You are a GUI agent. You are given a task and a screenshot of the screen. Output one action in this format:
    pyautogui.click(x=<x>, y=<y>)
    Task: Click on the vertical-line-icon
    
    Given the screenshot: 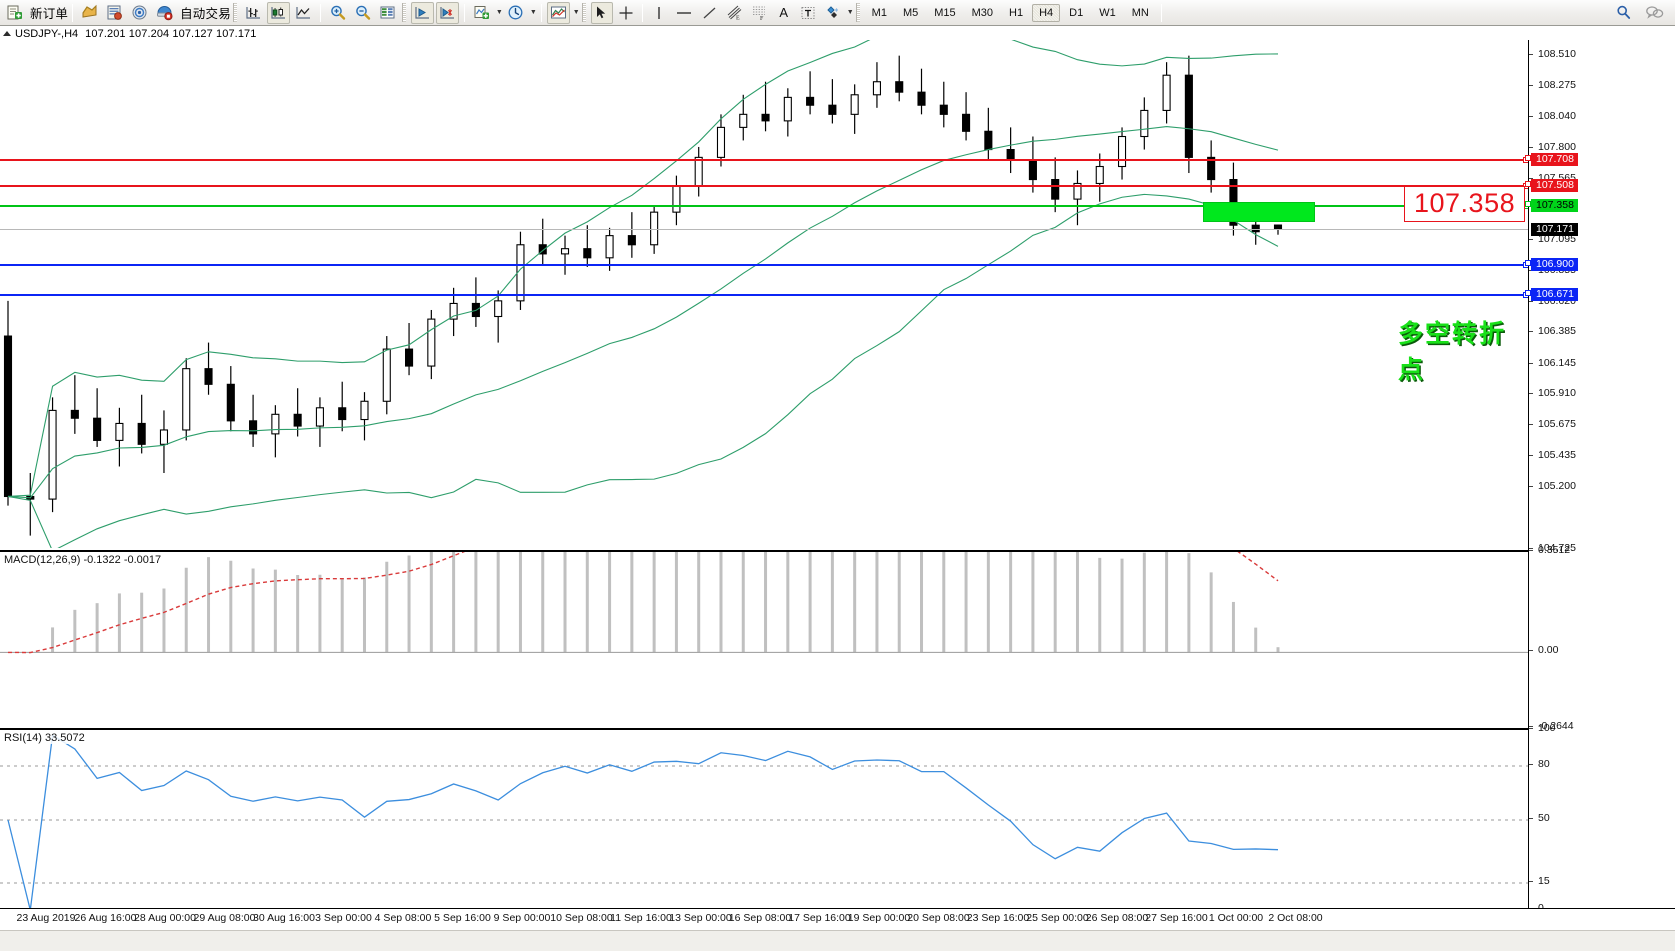 What is the action you would take?
    pyautogui.click(x=659, y=13)
    